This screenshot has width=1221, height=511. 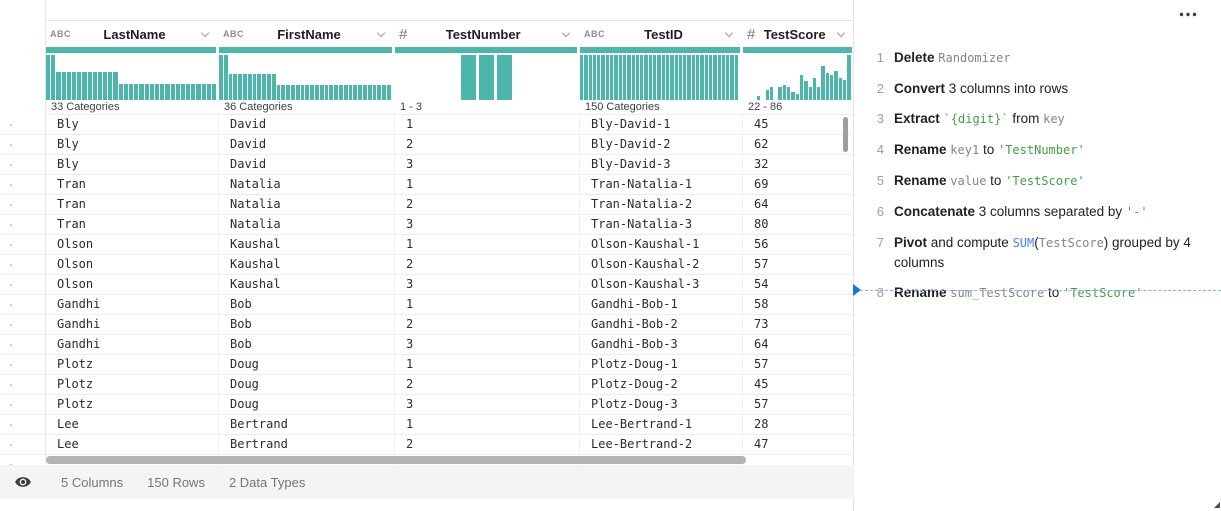 What do you see at coordinates (661, 204) in the screenshot?
I see `table-cell: Tran-Natalia-2` at bounding box center [661, 204].